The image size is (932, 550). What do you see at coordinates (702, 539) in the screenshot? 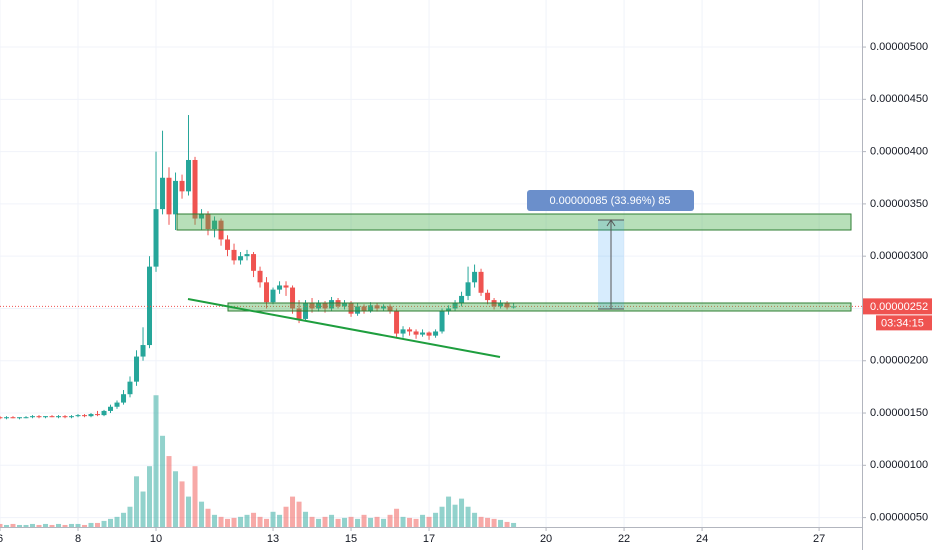
I see `x-tick-label: 24` at bounding box center [702, 539].